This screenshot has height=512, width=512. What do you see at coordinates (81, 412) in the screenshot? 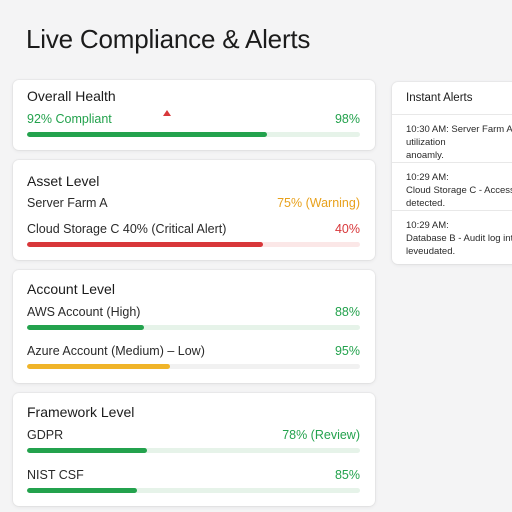
I see `card-title: Framework Level` at bounding box center [81, 412].